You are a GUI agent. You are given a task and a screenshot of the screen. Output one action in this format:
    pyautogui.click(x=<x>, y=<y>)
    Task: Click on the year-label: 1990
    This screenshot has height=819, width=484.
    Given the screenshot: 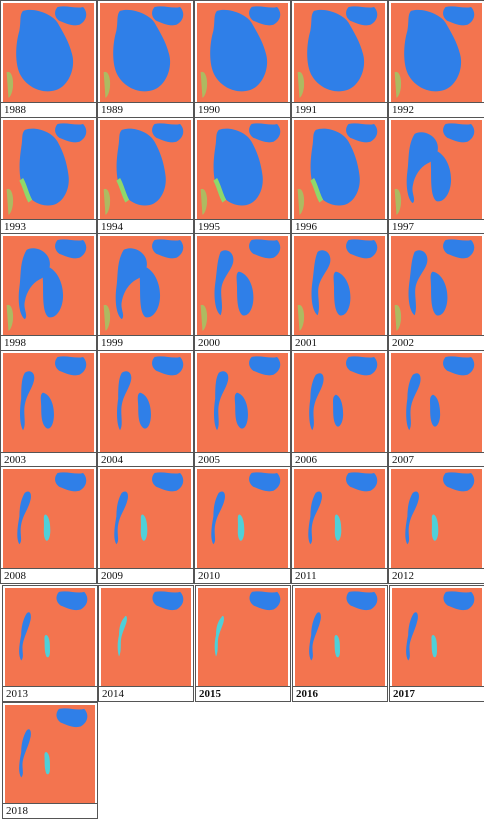 What is the action you would take?
    pyautogui.click(x=242, y=109)
    